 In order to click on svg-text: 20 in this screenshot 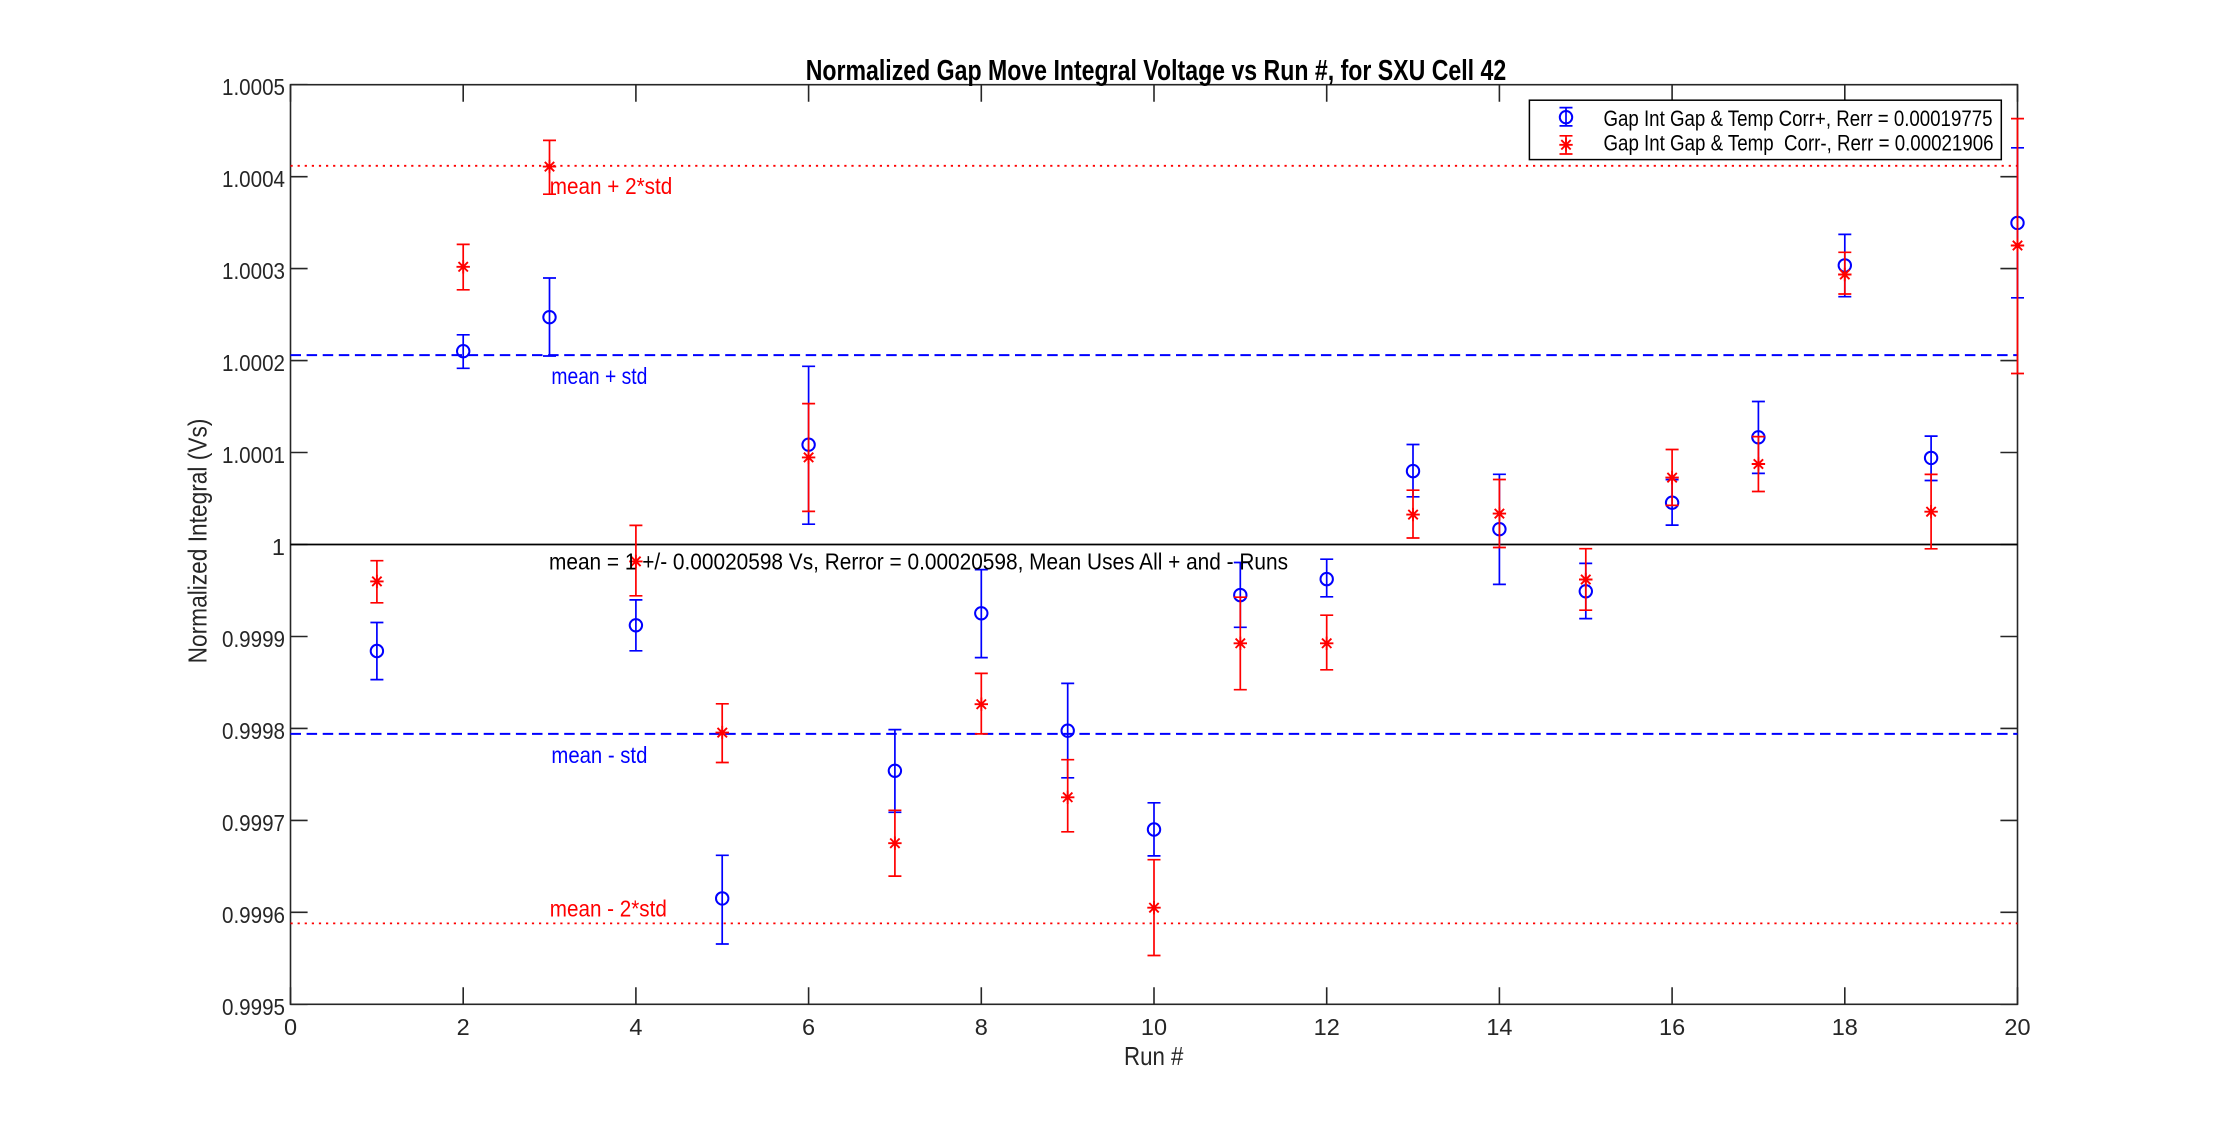, I will do `click(2017, 1027)`.